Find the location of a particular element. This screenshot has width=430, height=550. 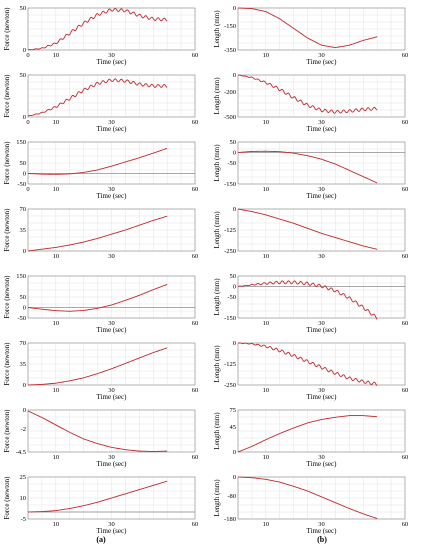

chart-panel-b-5: 10 30 60 -150 -50 0 50 Time (sec) Length (mm) is located at coordinates (310, 303).